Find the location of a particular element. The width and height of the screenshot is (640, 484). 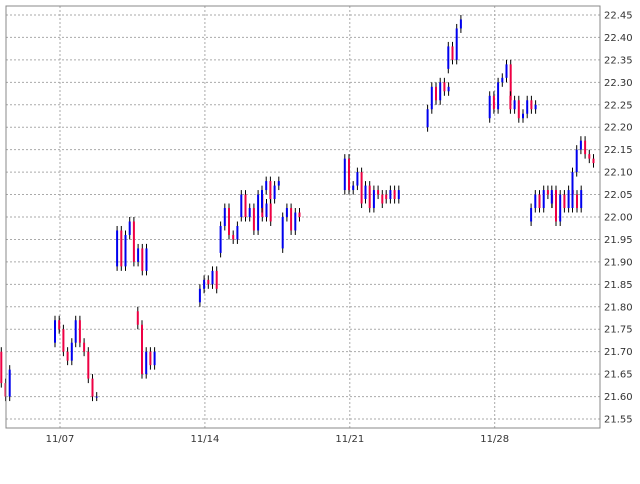

y-tick-label: 22.45 is located at coordinates (618, 15).